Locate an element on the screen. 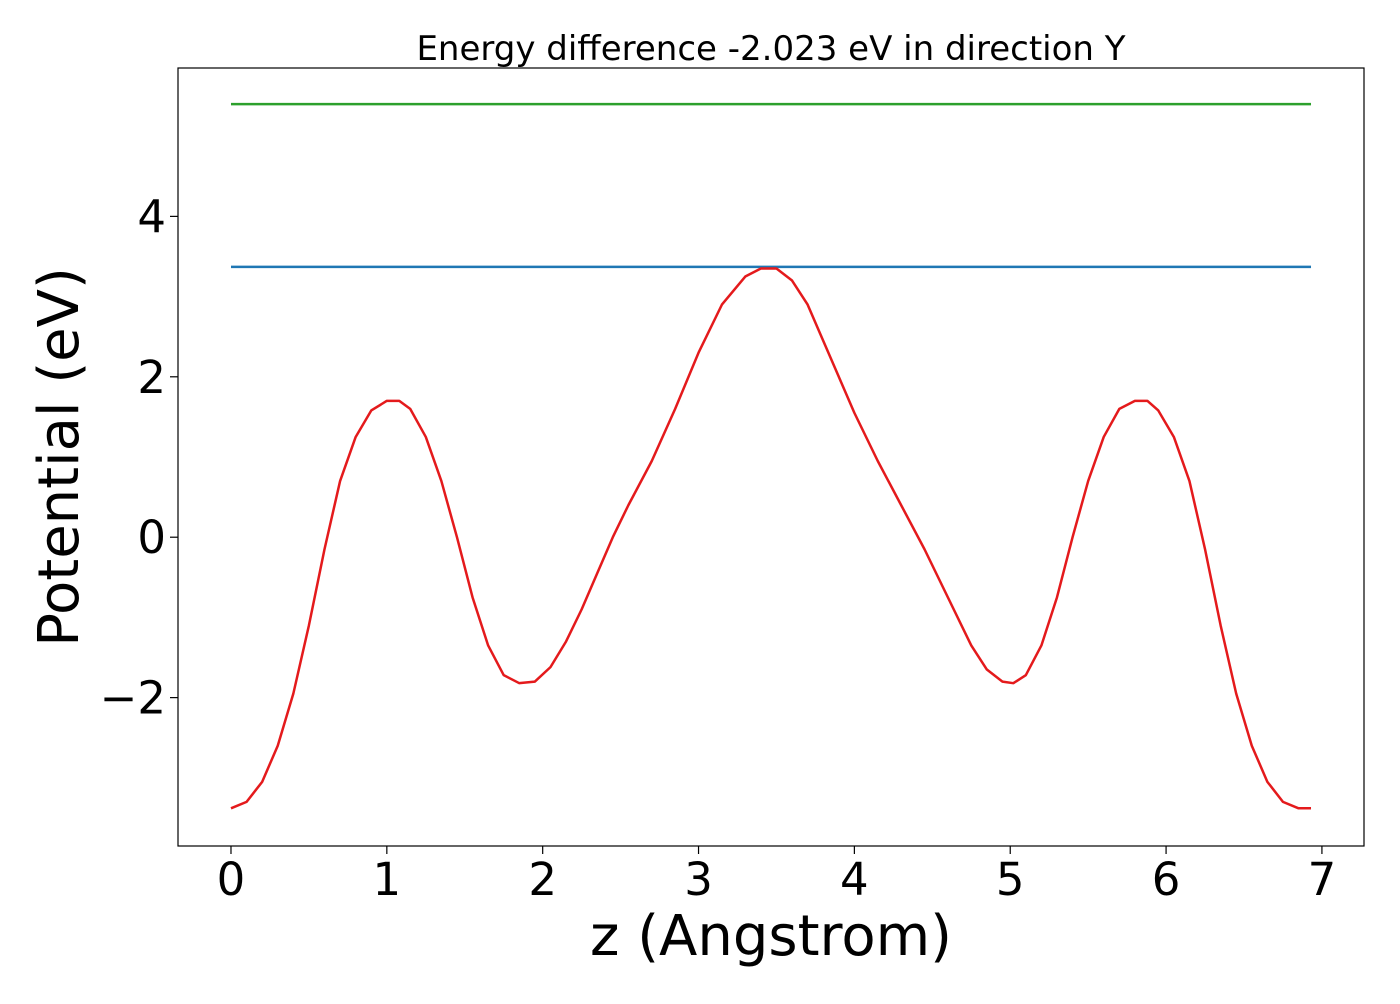 The height and width of the screenshot is (1004, 1400). x-tick-label: 3 is located at coordinates (698, 879).